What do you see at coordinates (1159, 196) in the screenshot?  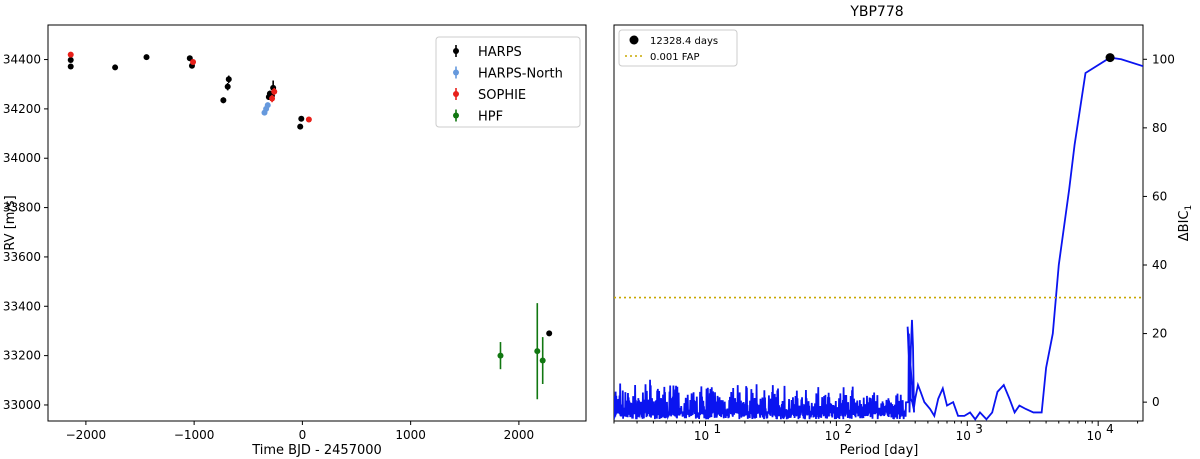 I see `y-tick-label: 60` at bounding box center [1159, 196].